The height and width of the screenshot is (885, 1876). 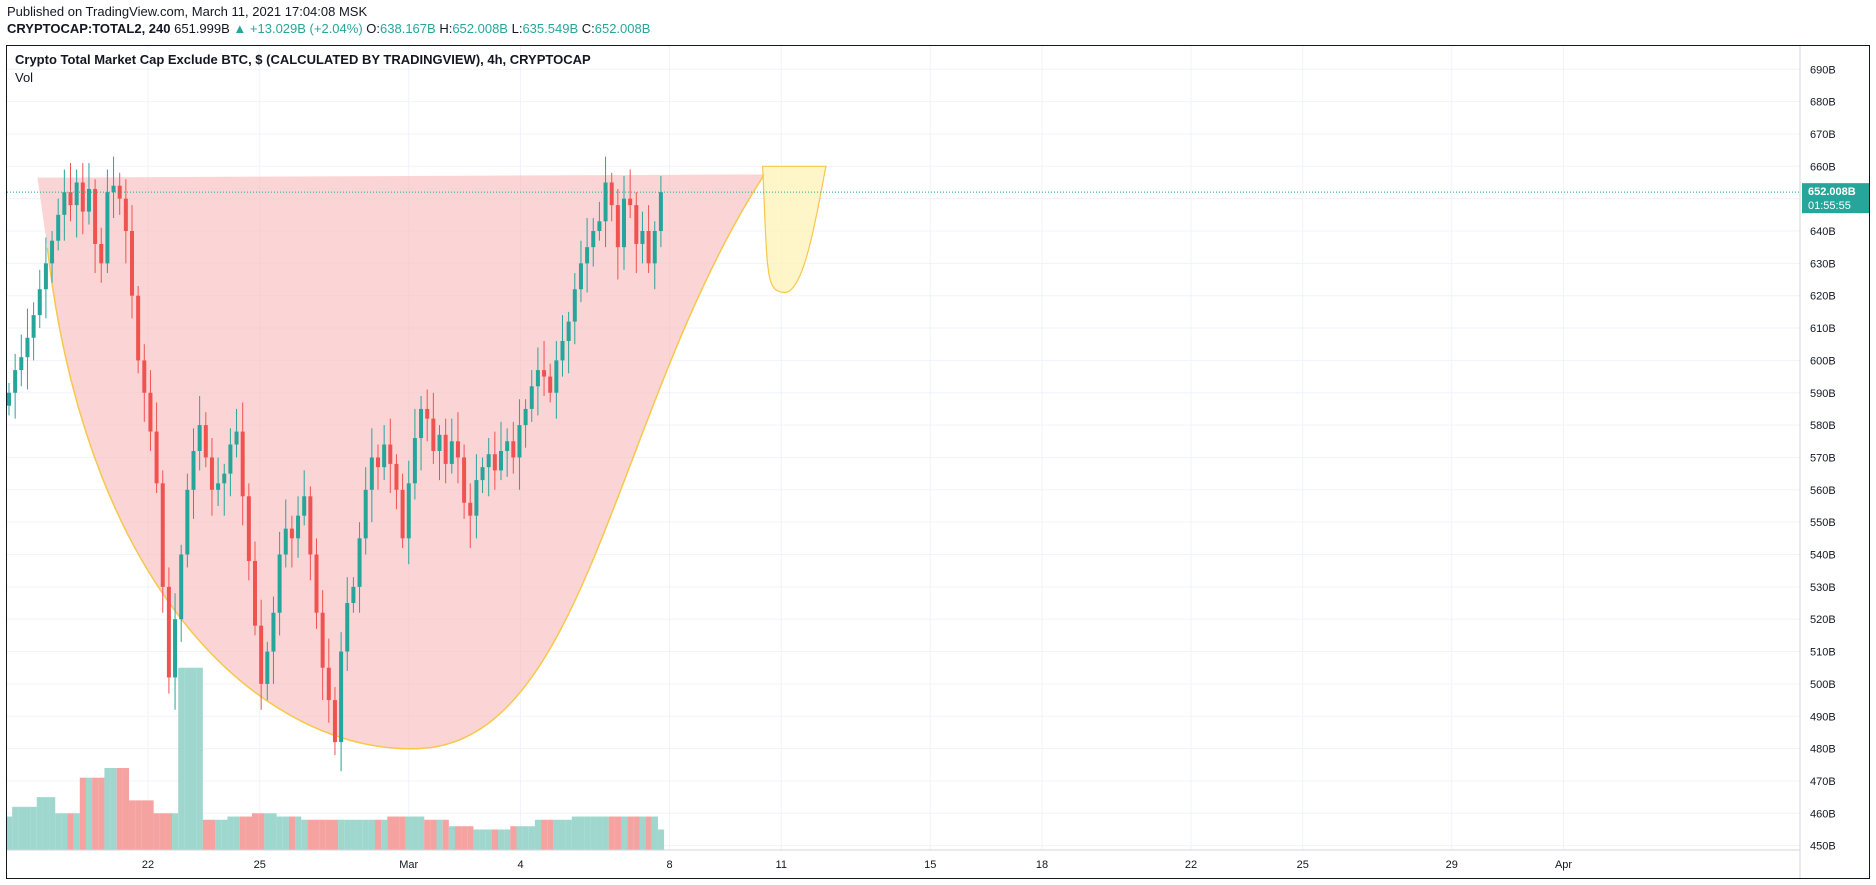 I want to click on x-tick-label: 11, so click(x=781, y=865).